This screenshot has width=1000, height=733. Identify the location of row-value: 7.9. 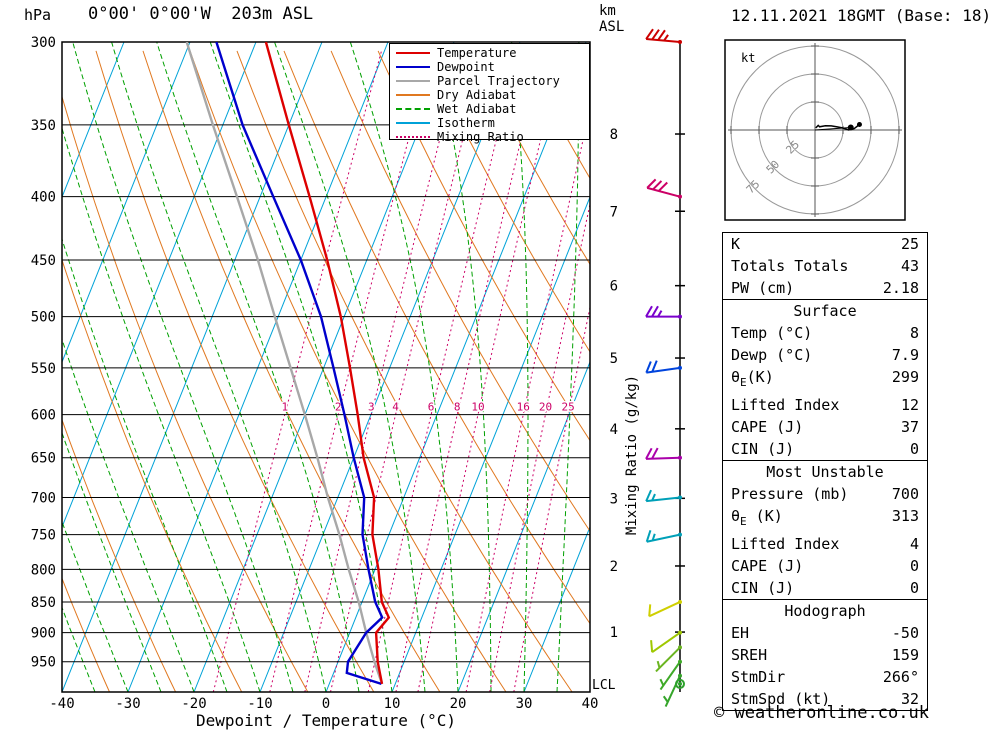
(905, 355).